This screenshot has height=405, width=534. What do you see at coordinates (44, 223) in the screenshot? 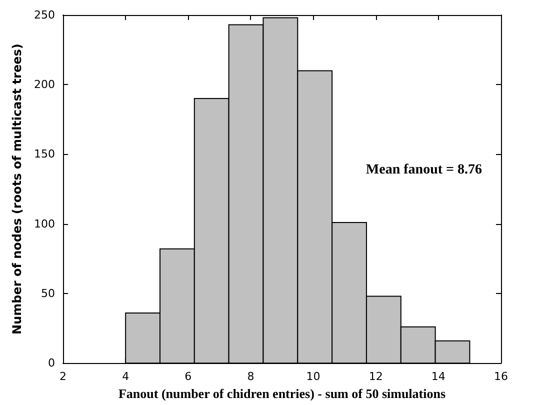
I see `y-tick-label: 100` at bounding box center [44, 223].